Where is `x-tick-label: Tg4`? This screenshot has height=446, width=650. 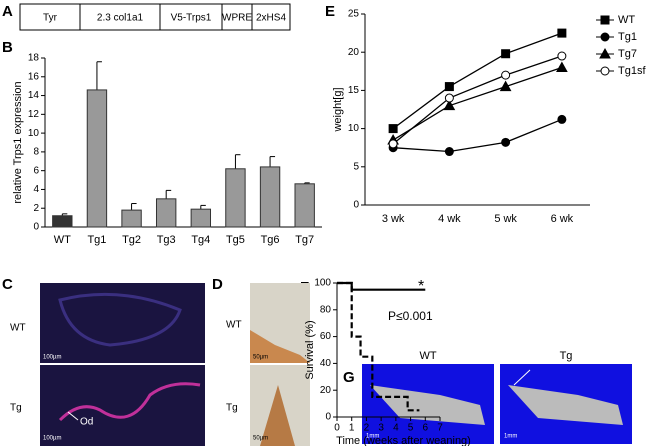 x-tick-label: Tg4 is located at coordinates (200, 240).